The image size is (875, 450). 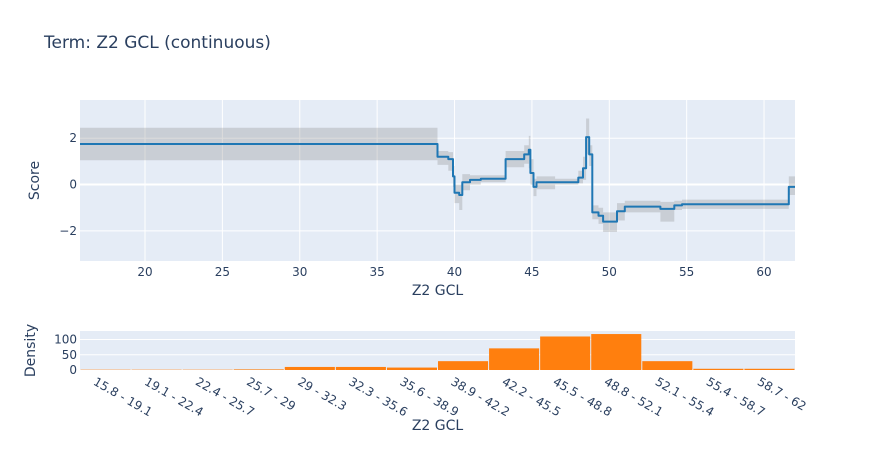 I want to click on score-y-tick-label: 0, so click(x=73, y=185).